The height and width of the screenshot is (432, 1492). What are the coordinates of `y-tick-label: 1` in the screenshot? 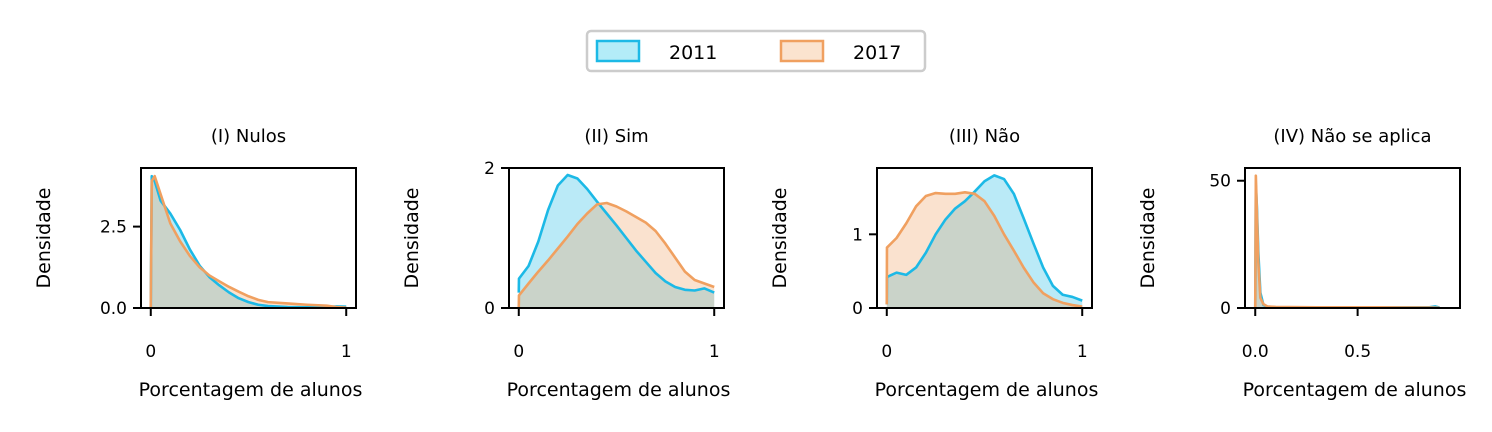 It's located at (857, 235).